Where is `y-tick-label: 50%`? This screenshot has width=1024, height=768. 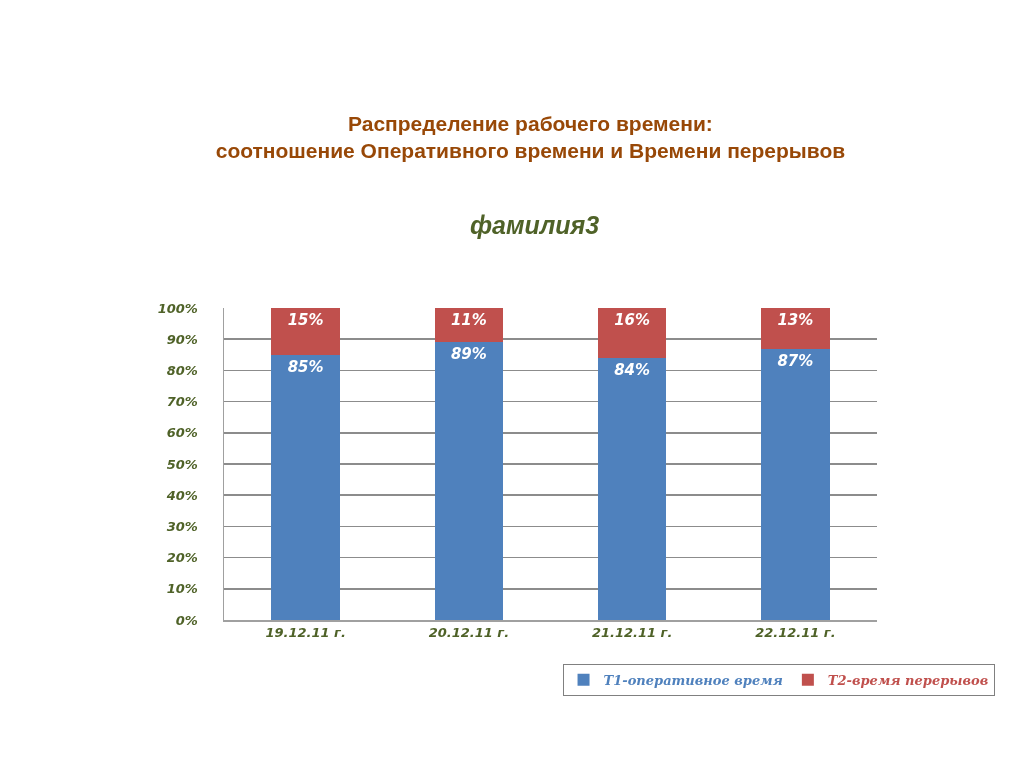 y-tick-label: 50% is located at coordinates (182, 464).